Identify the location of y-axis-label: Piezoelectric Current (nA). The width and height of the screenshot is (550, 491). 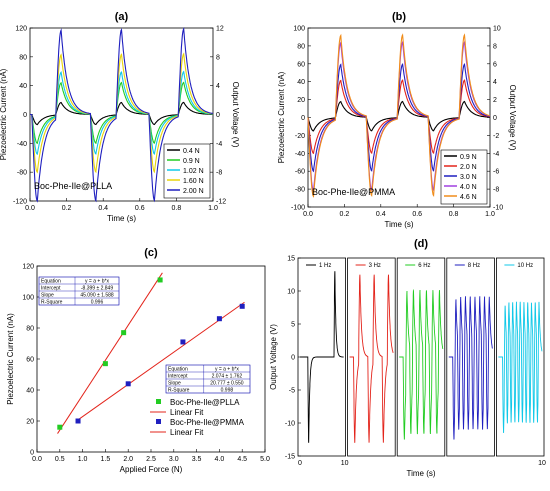
(10, 359).